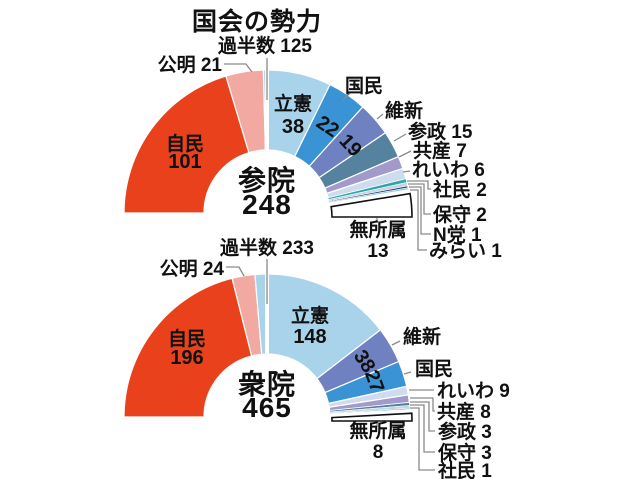 This screenshot has width=640, height=479. I want to click on chamber-total-label: 248, so click(267, 204).